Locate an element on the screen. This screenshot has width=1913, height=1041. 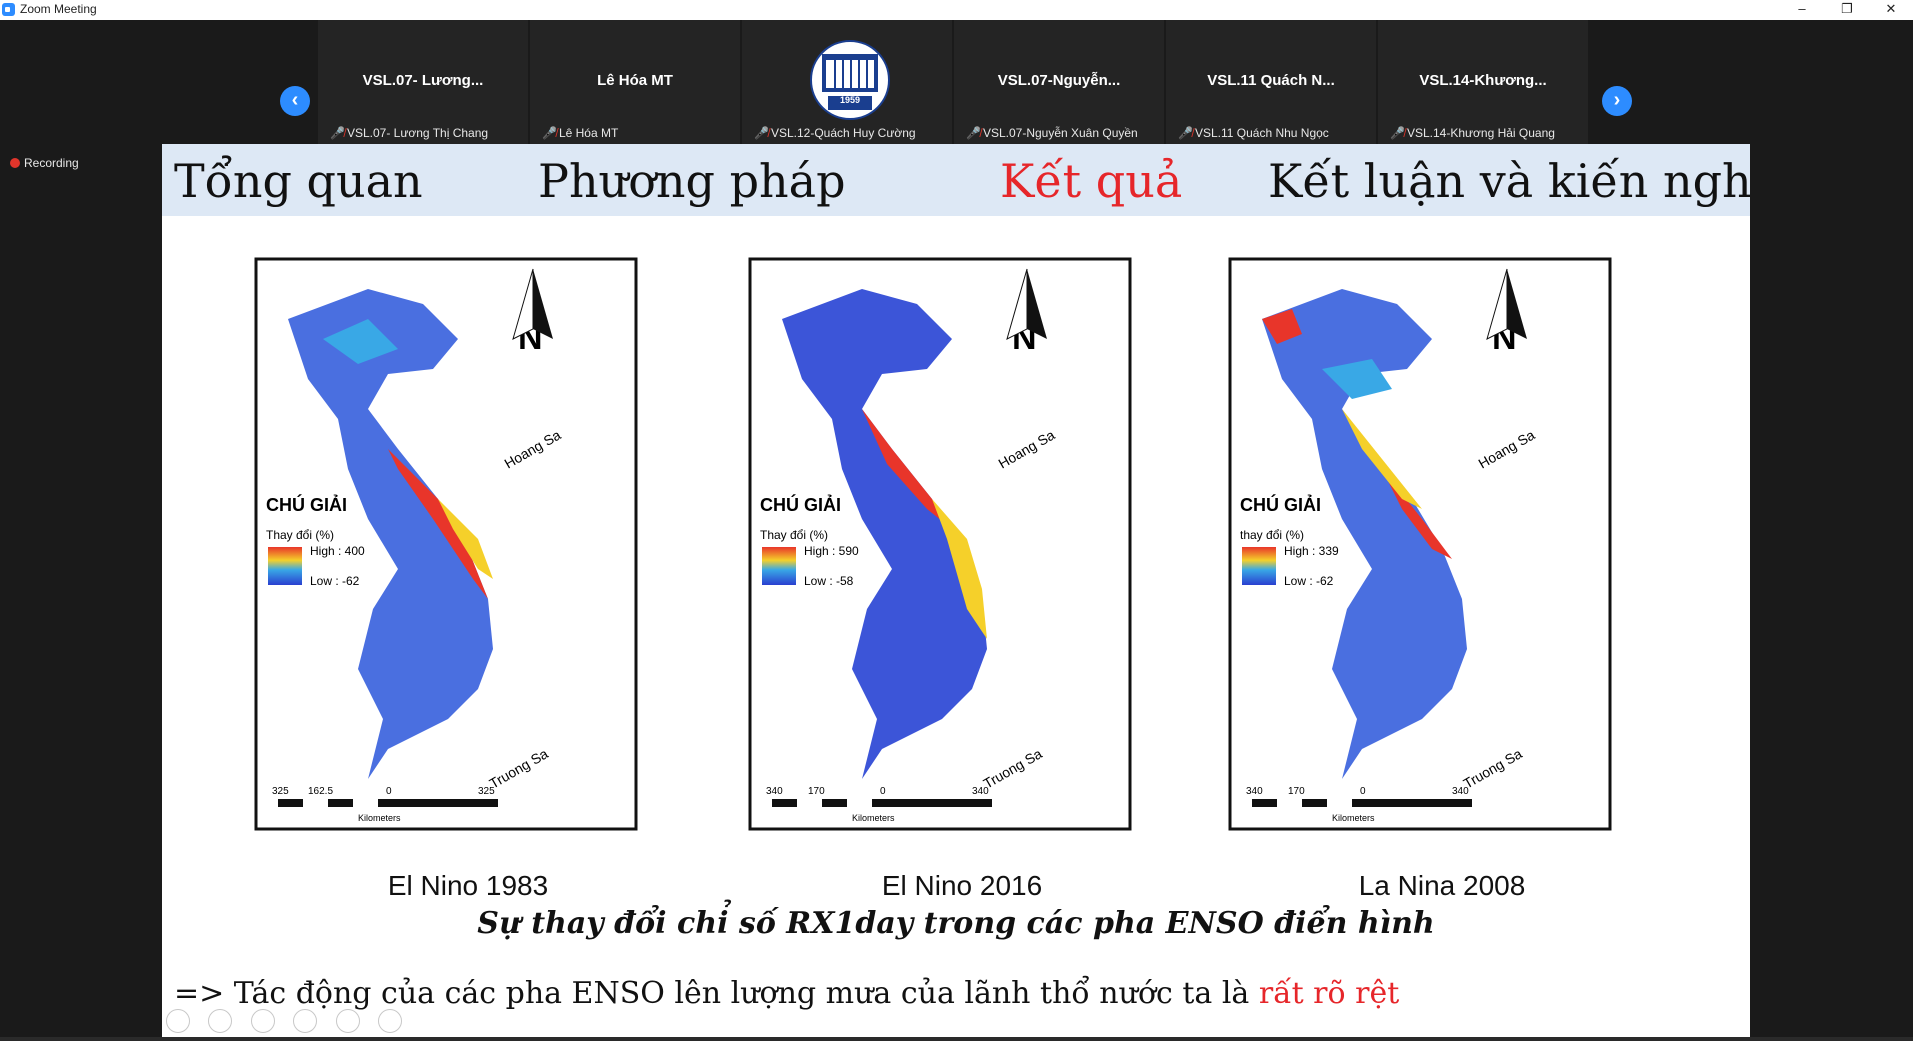
window-title: Zoom Meeting is located at coordinates (58, 9).